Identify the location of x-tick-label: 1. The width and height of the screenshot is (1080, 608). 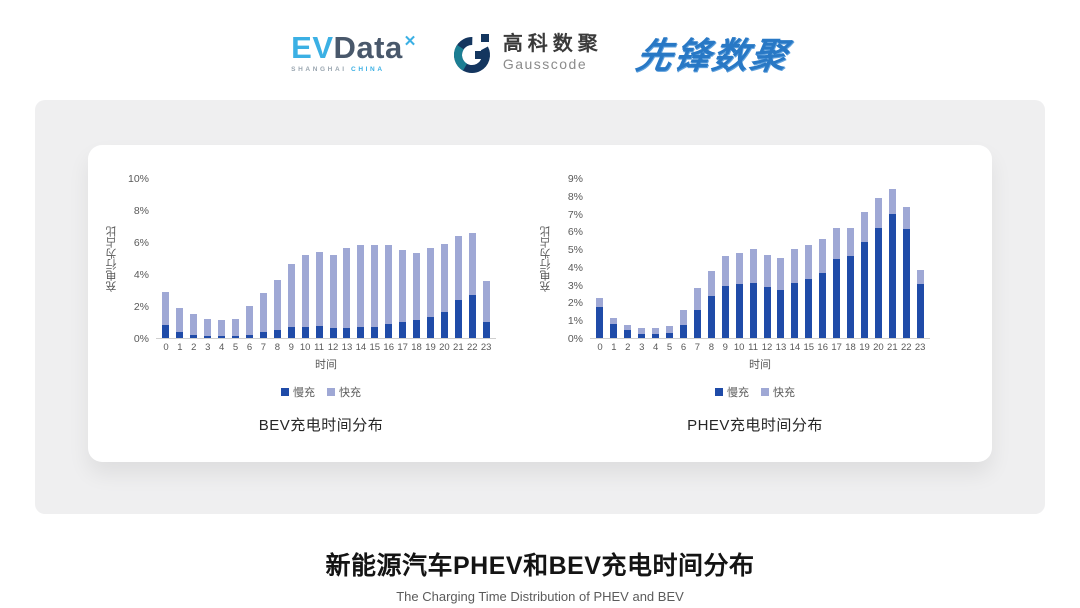
(180, 347).